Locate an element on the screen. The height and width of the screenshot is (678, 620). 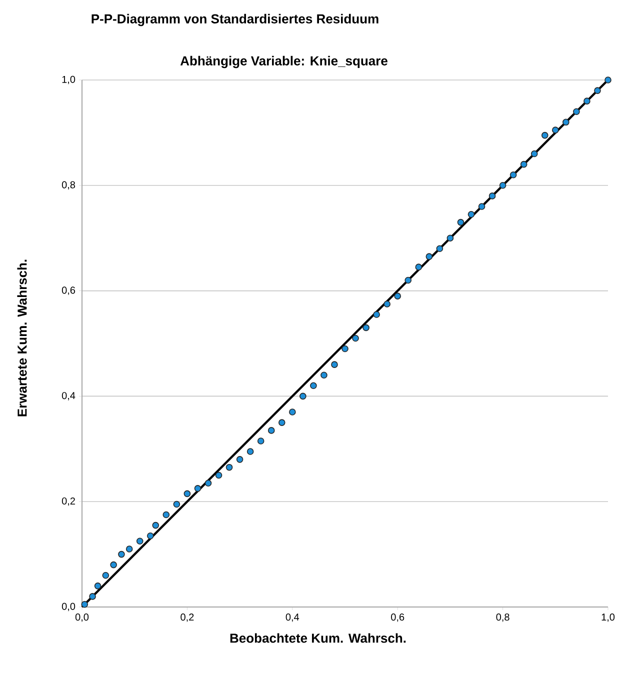
x-tick-label: 0,4 is located at coordinates (293, 618).